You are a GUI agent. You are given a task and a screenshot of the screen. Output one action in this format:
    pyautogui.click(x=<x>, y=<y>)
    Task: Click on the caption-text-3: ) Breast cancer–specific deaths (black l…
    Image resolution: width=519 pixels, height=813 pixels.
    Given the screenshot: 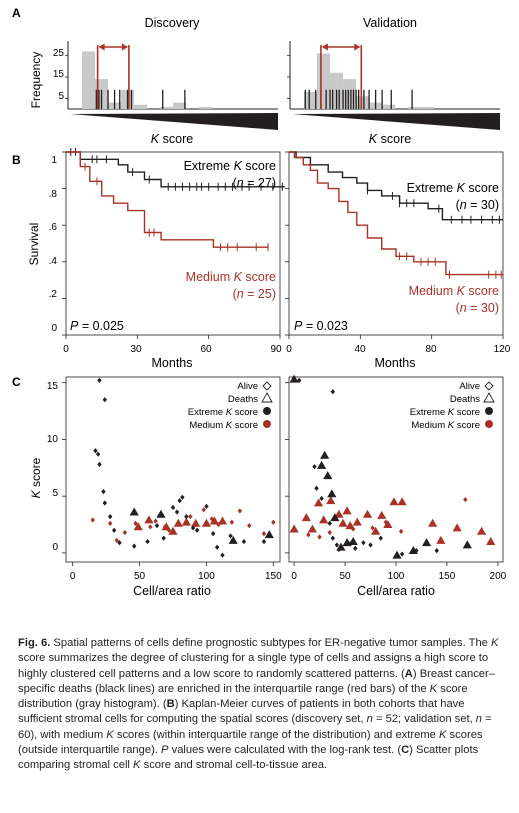 What is the action you would take?
    pyautogui.click(x=256, y=681)
    